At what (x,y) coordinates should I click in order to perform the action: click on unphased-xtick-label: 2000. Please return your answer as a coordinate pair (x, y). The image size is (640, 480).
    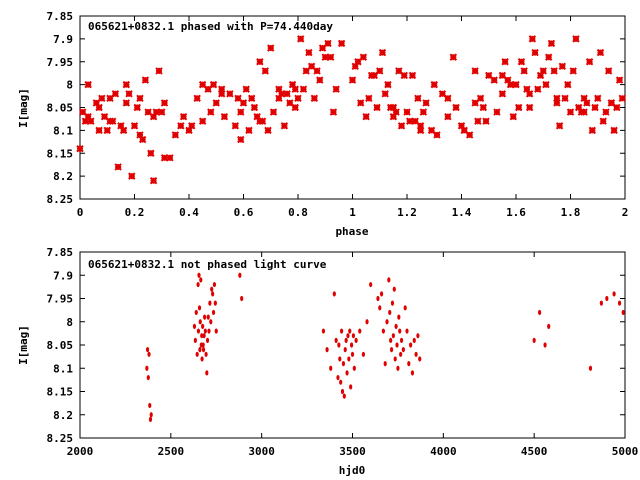
    Looking at the image, I should click on (80, 451).